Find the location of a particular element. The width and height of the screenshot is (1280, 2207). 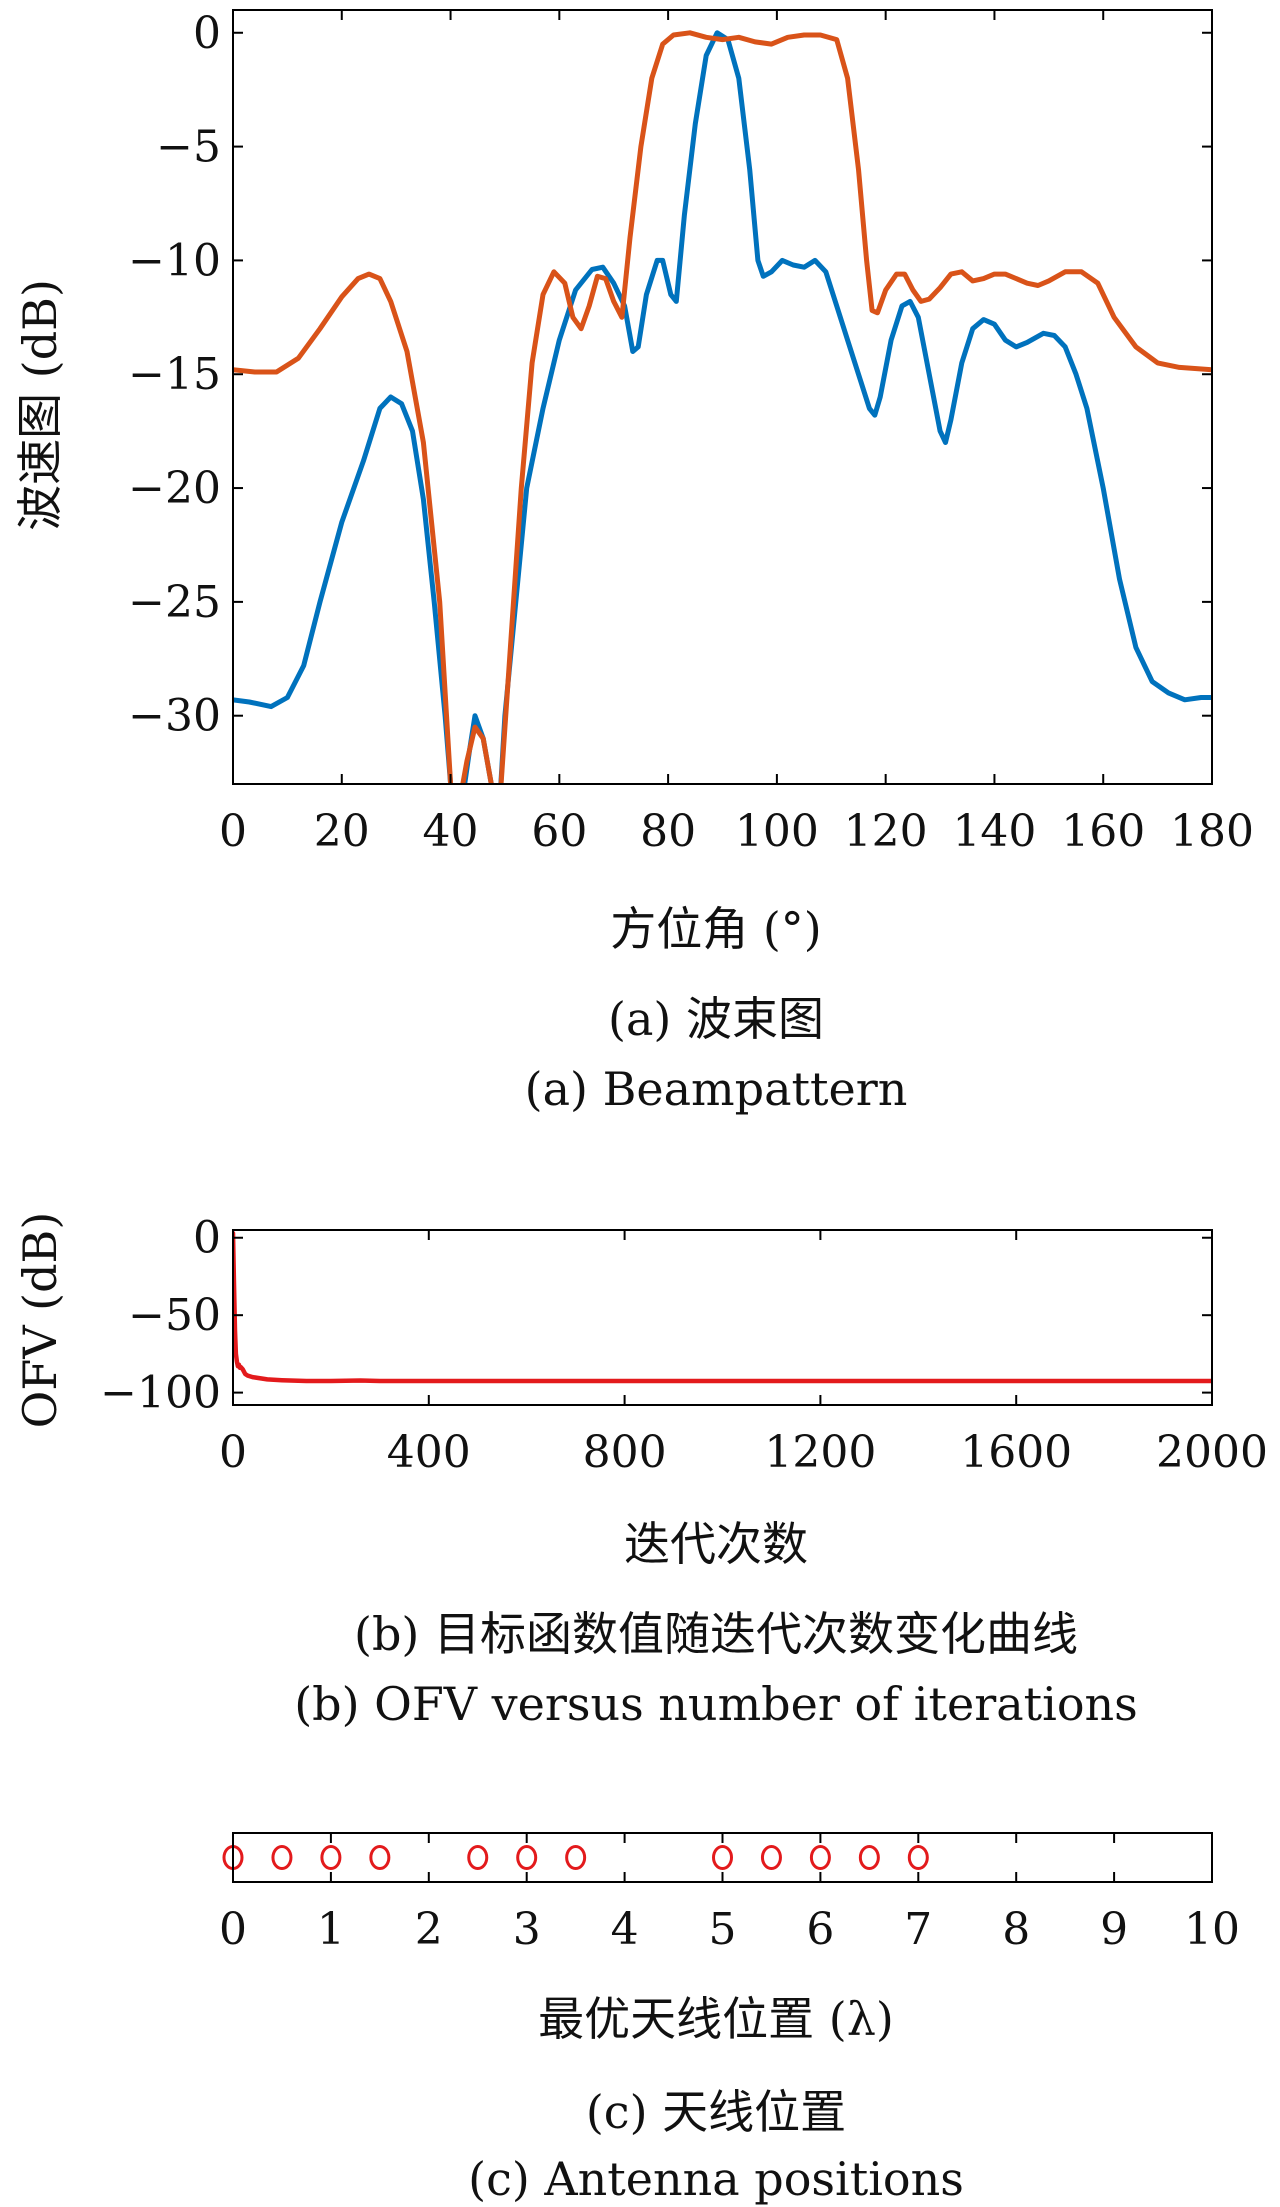

x-tick-label: 5 is located at coordinates (723, 1929).